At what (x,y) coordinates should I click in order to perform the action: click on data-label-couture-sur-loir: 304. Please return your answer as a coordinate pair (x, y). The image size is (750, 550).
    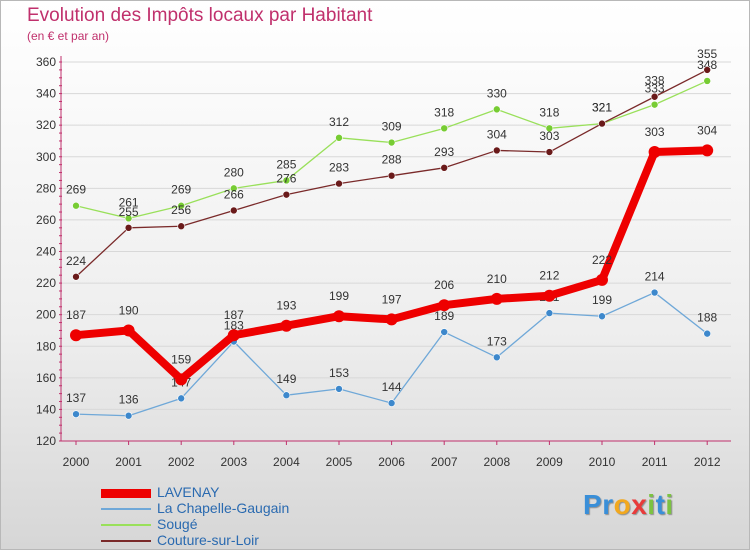
    Looking at the image, I should click on (497, 134).